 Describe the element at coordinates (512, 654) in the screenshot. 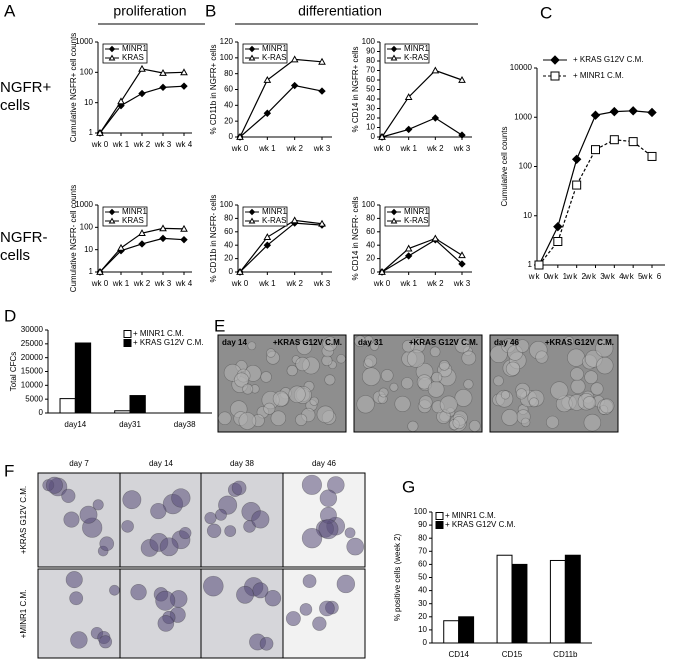

I see `x-tick-label: CD15` at that location.